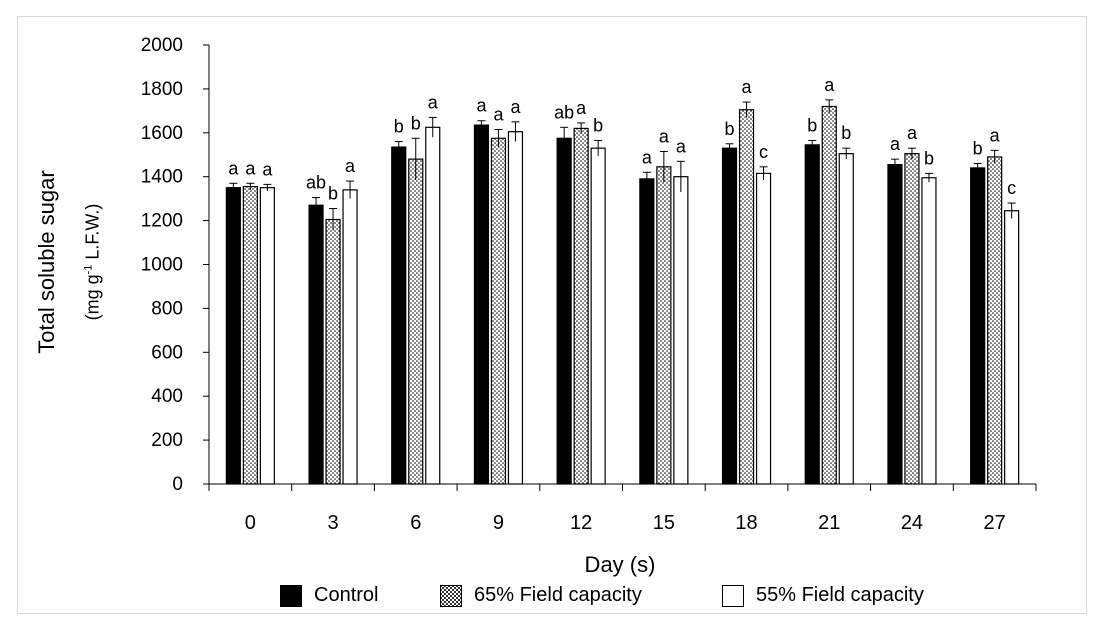  What do you see at coordinates (291, 595) in the screenshot?
I see `legend-swatch-control` at bounding box center [291, 595].